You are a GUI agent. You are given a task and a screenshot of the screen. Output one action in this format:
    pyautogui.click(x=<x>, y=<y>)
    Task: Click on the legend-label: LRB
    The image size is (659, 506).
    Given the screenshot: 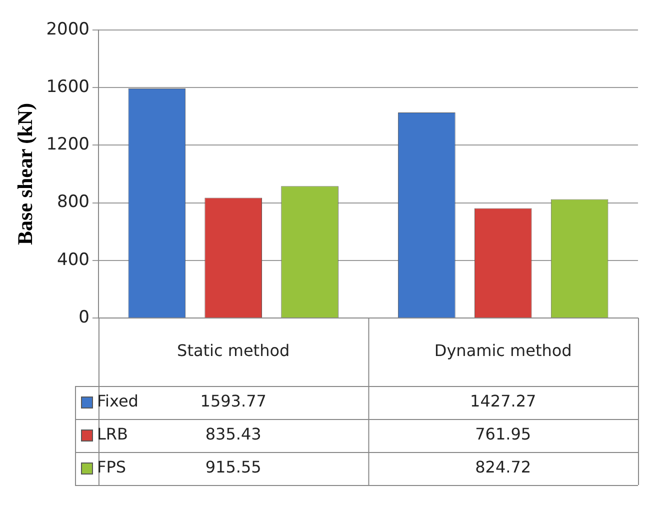 What is the action you would take?
    pyautogui.click(x=112, y=434)
    